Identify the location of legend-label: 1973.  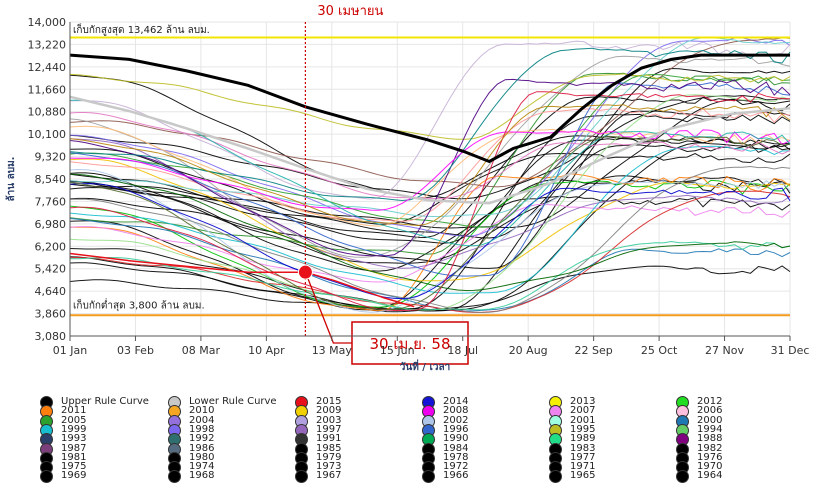
(329, 467).